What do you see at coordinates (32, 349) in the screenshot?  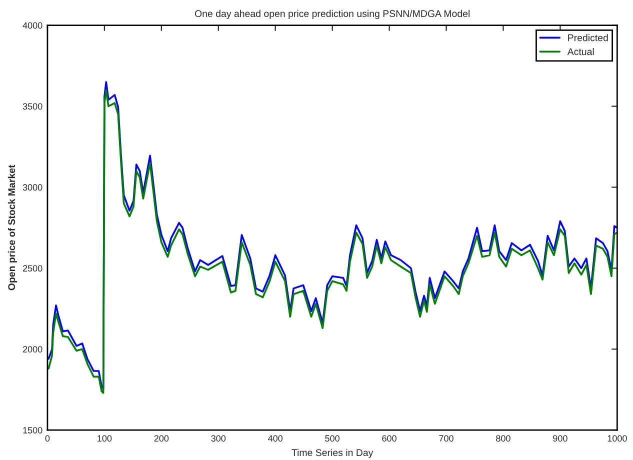 I see `y-tick-label: 2000` at bounding box center [32, 349].